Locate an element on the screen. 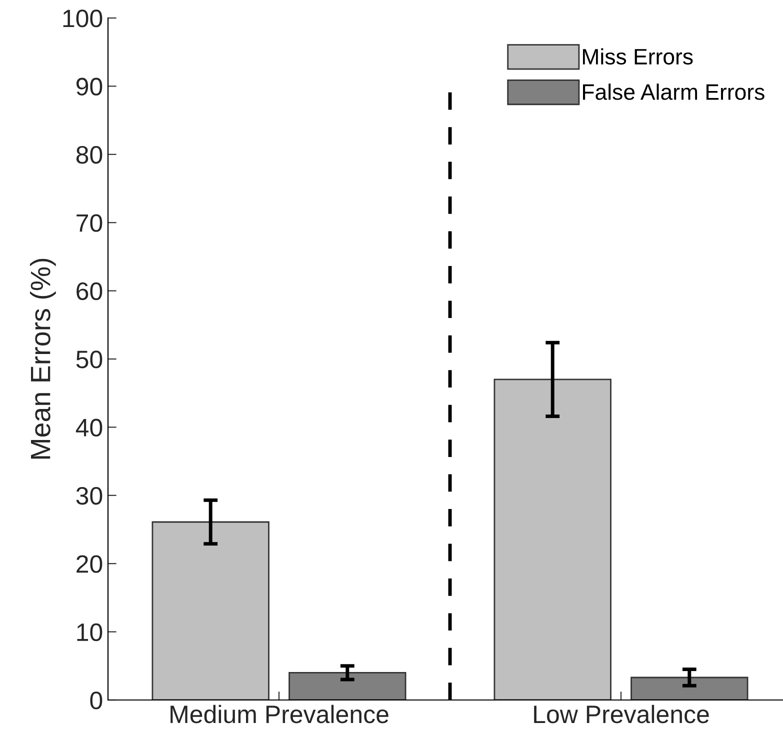 Image resolution: width=783 pixels, height=746 pixels. legend-label: False Alarm Errors is located at coordinates (673, 92).